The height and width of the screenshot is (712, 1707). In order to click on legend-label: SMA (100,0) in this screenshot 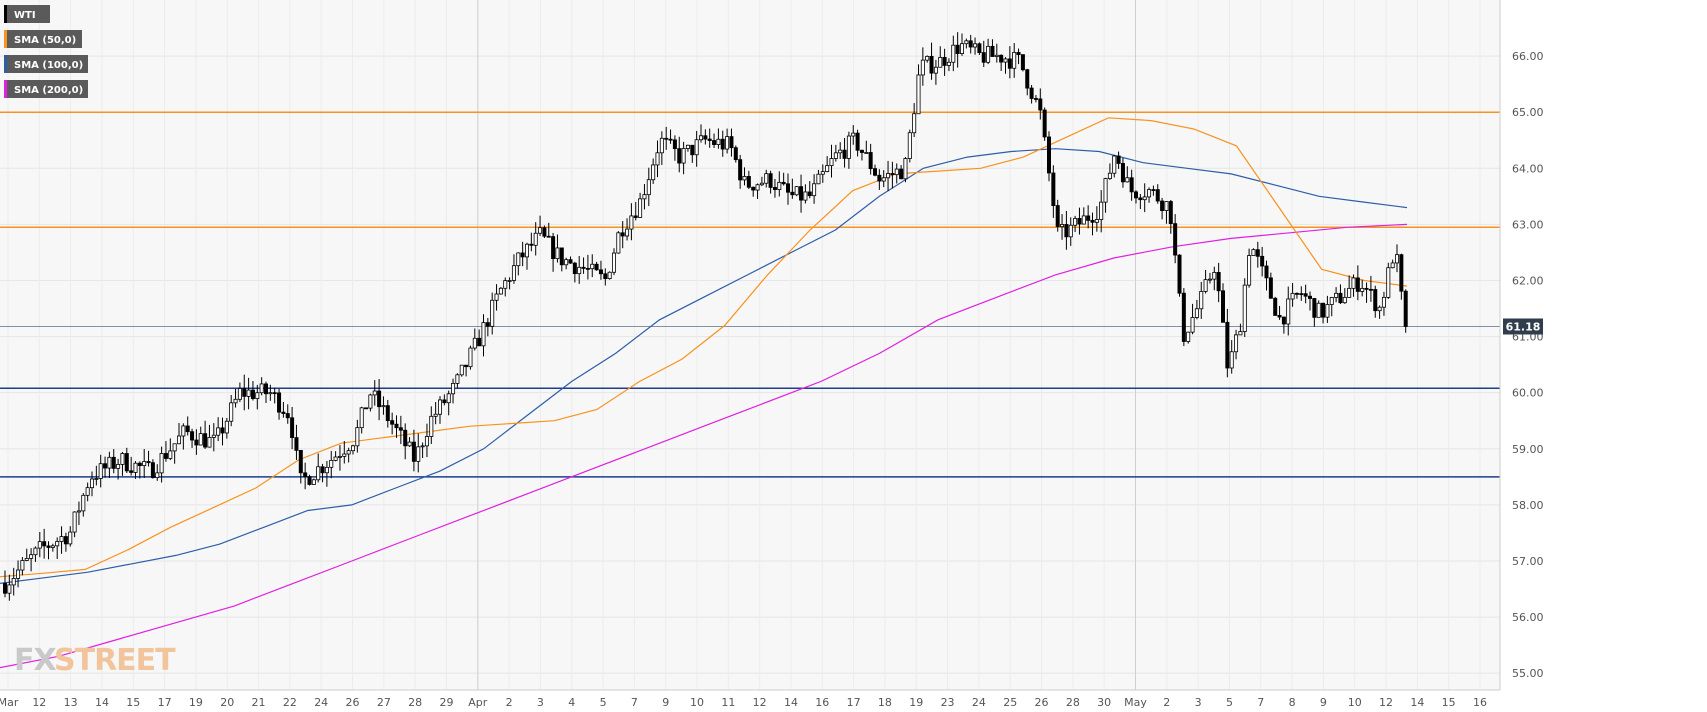, I will do `click(48, 65)`.